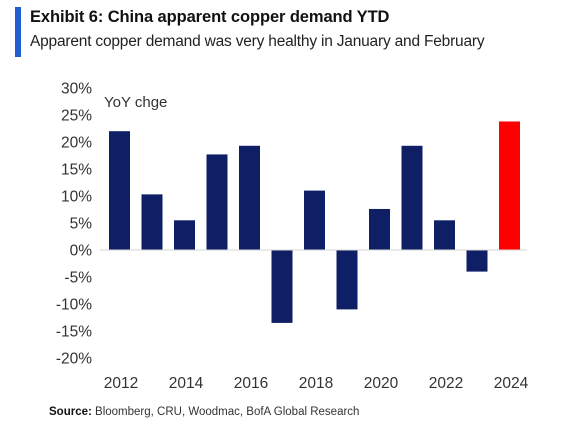  Describe the element at coordinates (282, 286) in the screenshot. I see `bar-2017` at that location.